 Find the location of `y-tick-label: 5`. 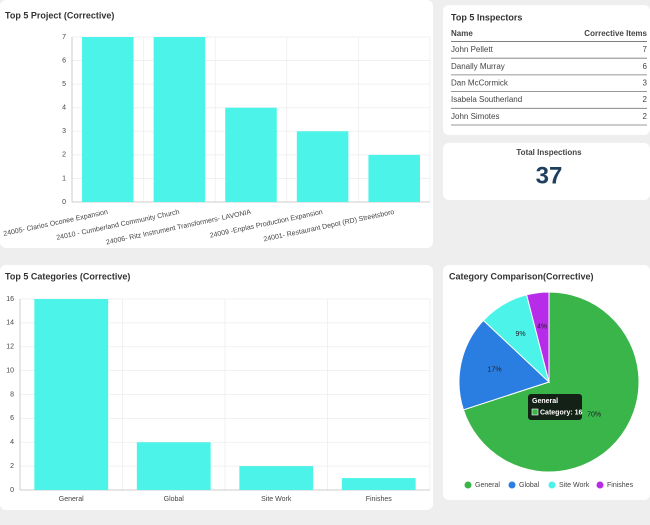

y-tick-label: 5 is located at coordinates (64, 84).